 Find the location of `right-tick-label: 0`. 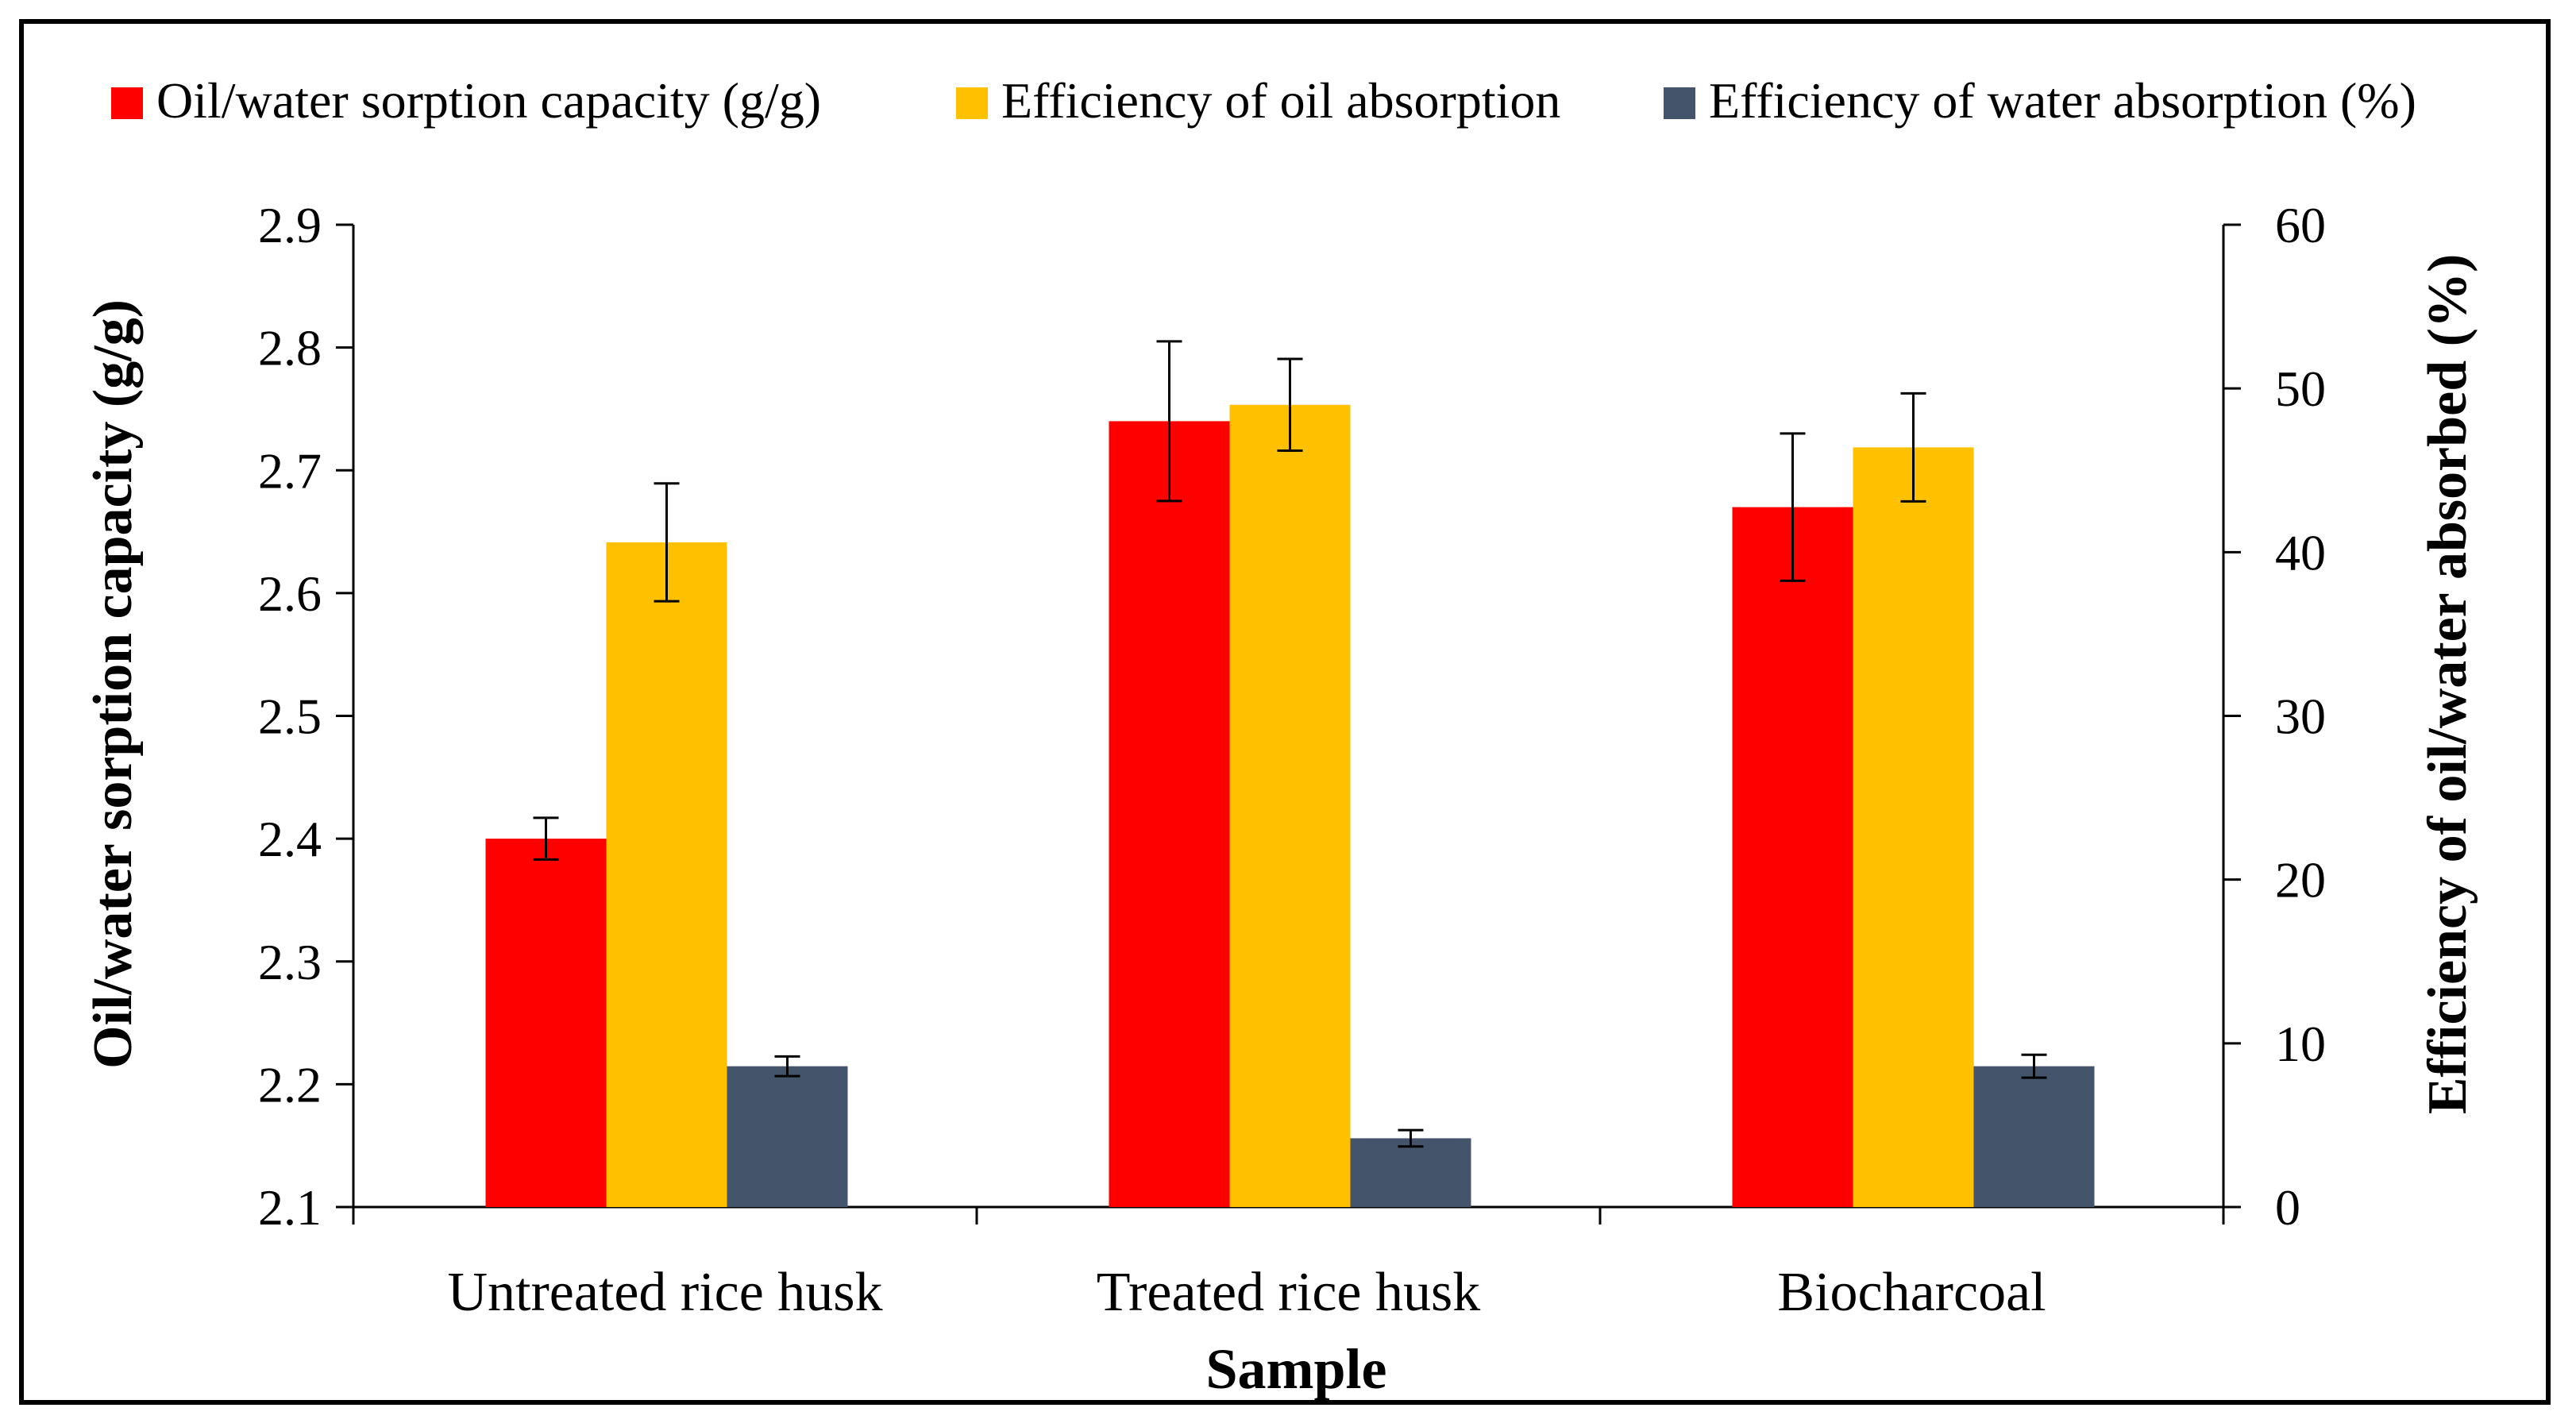

right-tick-label: 0 is located at coordinates (2287, 1207).